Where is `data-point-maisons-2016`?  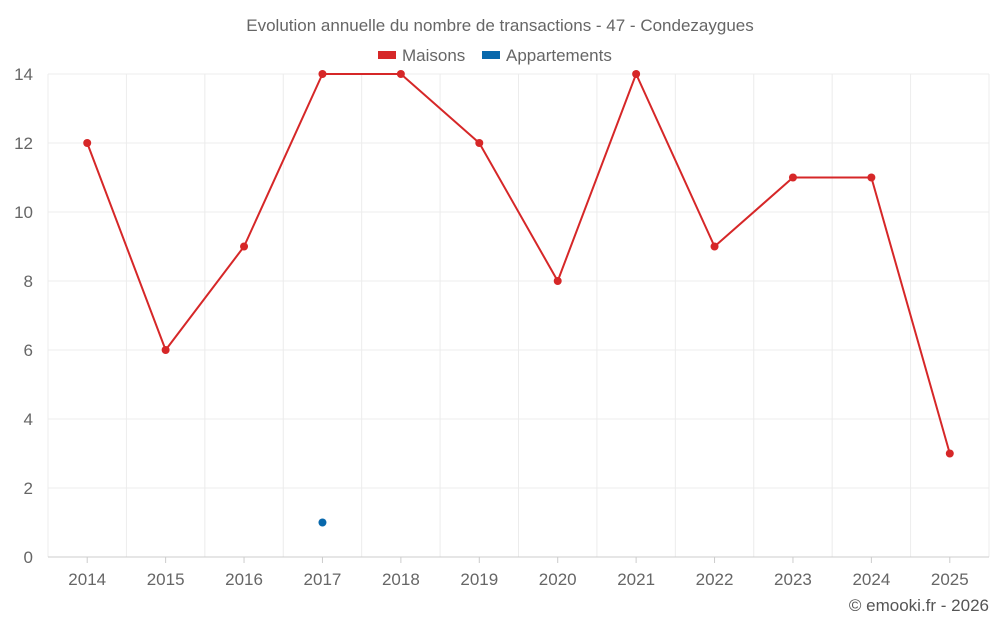
data-point-maisons-2016 is located at coordinates (244, 246).